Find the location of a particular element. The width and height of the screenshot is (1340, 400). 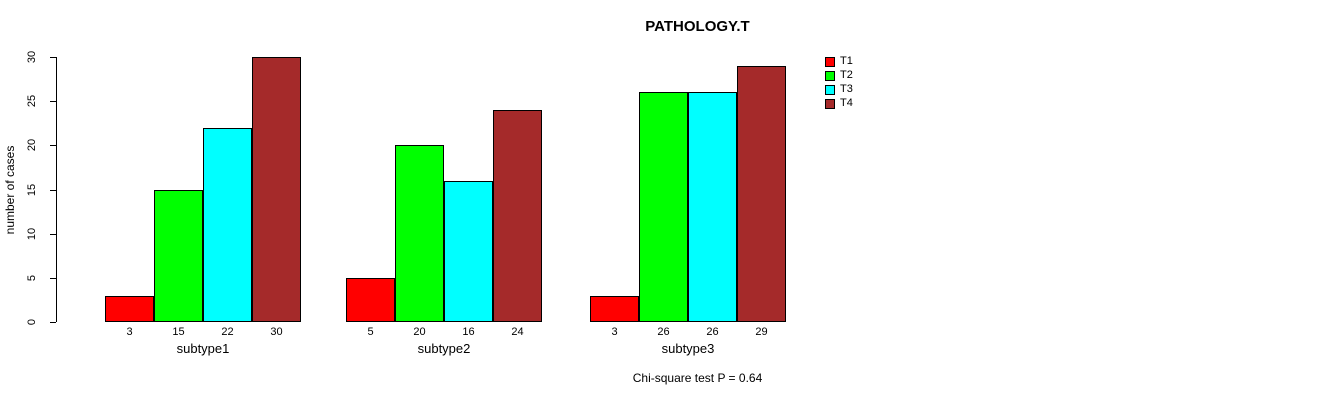

y-axis-line is located at coordinates (56, 189).